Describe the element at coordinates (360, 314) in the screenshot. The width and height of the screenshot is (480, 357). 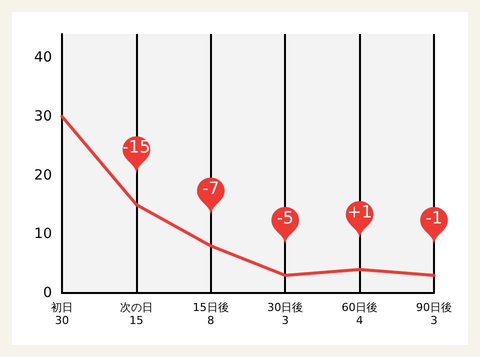
I see `x-tick-label: 60日後 4` at that location.